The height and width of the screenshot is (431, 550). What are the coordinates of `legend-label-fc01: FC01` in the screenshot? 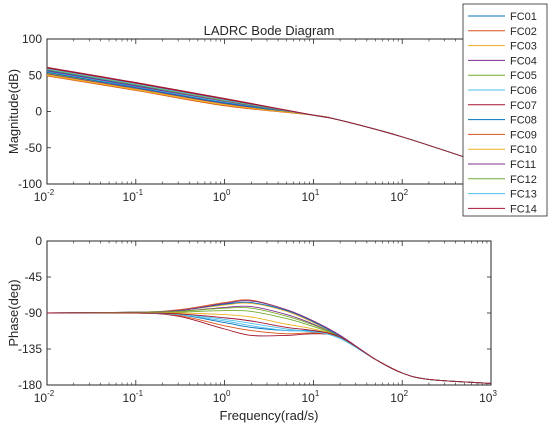 It's located at (523, 17).